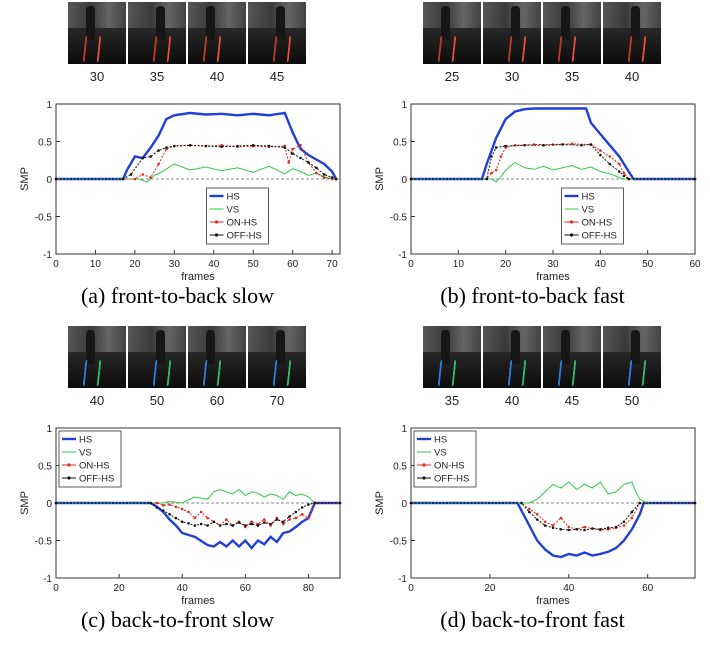  Describe the element at coordinates (553, 516) in the screenshot. I see `series-line-off-hs` at that location.